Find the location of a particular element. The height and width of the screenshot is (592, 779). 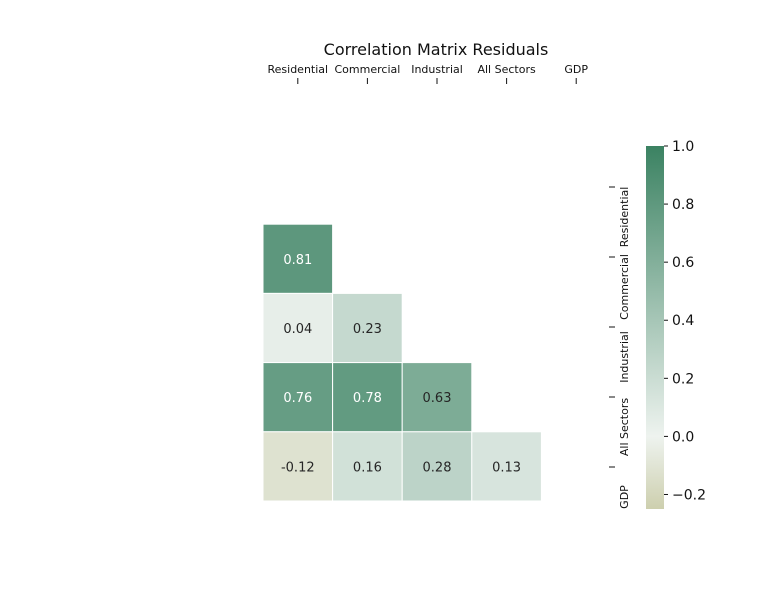

cell-value-label: 0.81 is located at coordinates (297, 260).